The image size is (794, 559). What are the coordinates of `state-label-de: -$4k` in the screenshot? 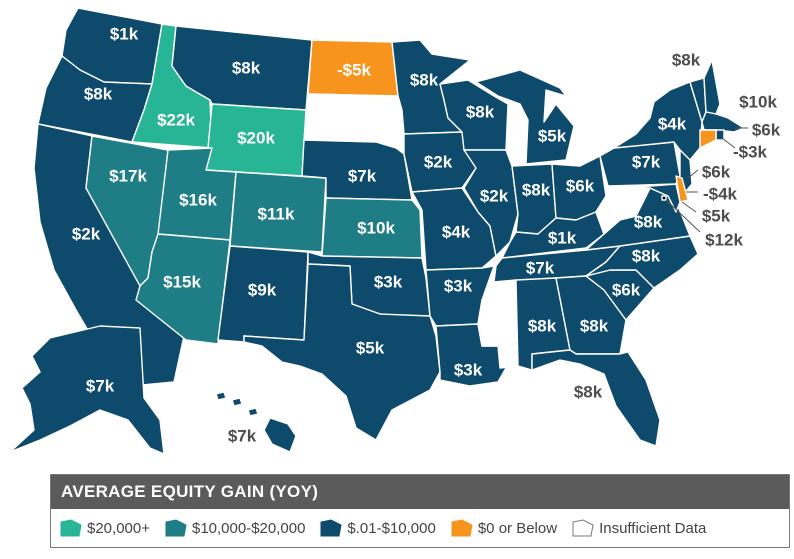 It's located at (720, 194).